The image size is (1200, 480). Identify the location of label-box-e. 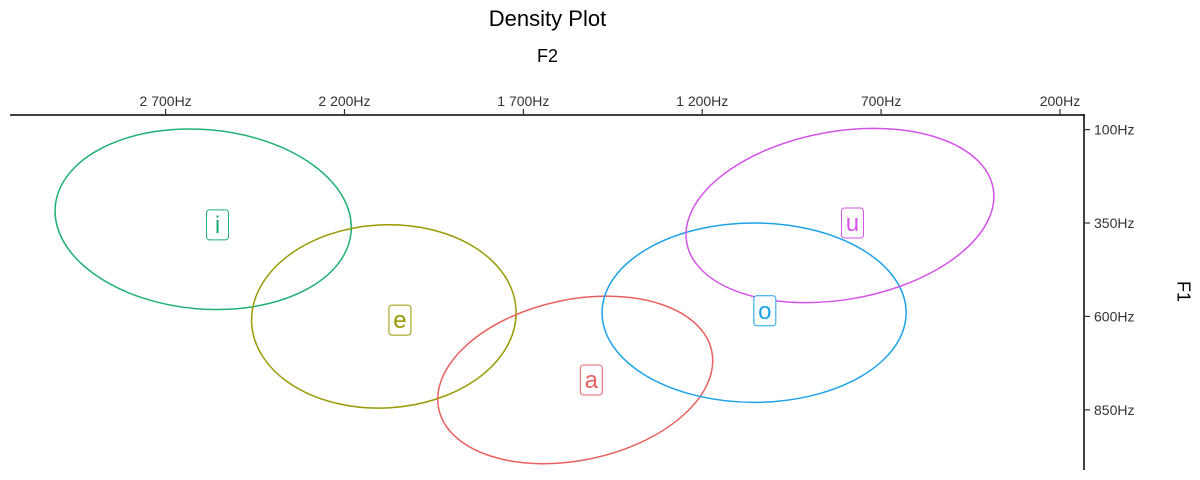
(400, 320).